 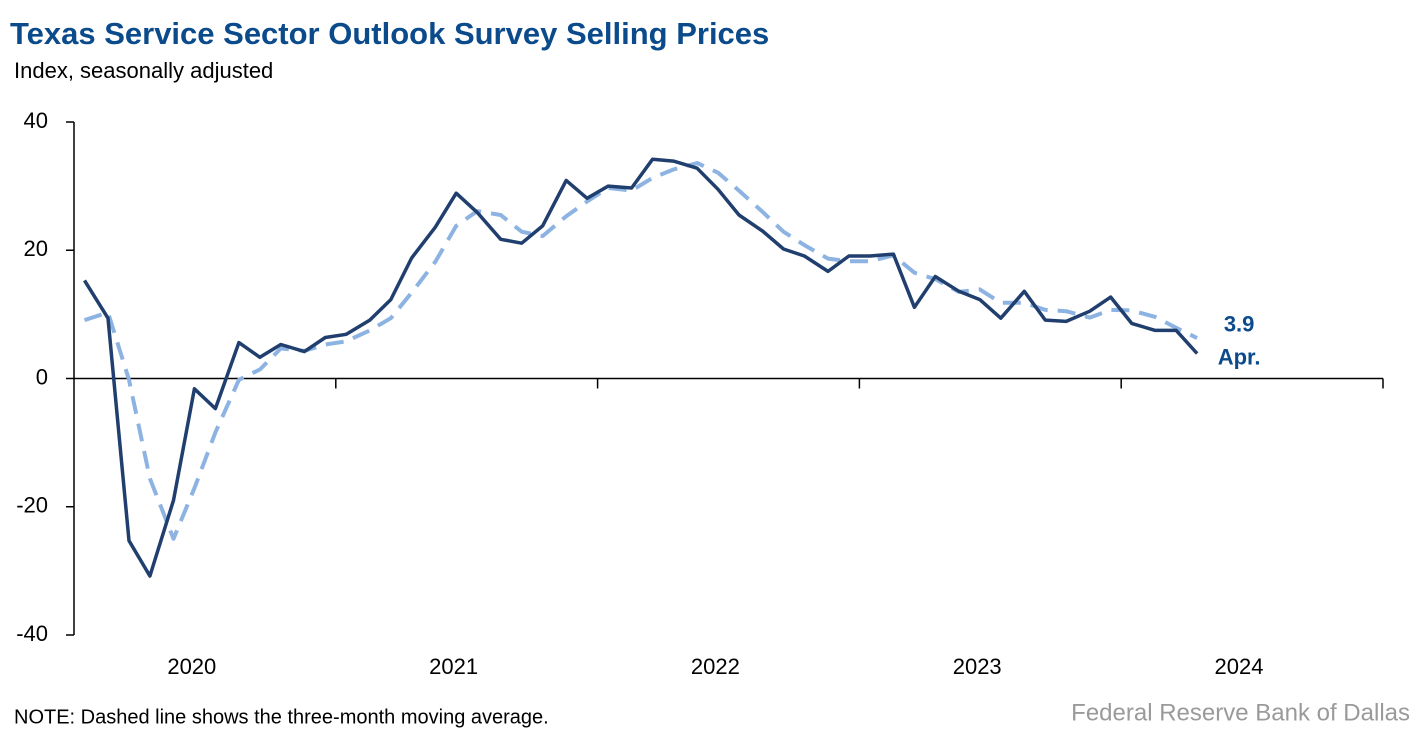 What do you see at coordinates (715, 666) in the screenshot?
I see `x-tick-label: 2022` at bounding box center [715, 666].